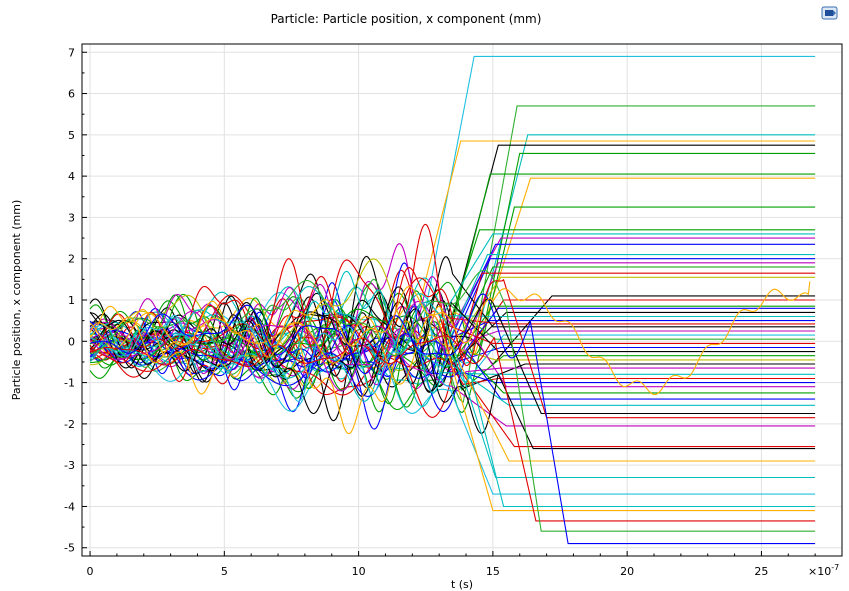  I want to click on graph-toolbar-button, so click(830, 13).